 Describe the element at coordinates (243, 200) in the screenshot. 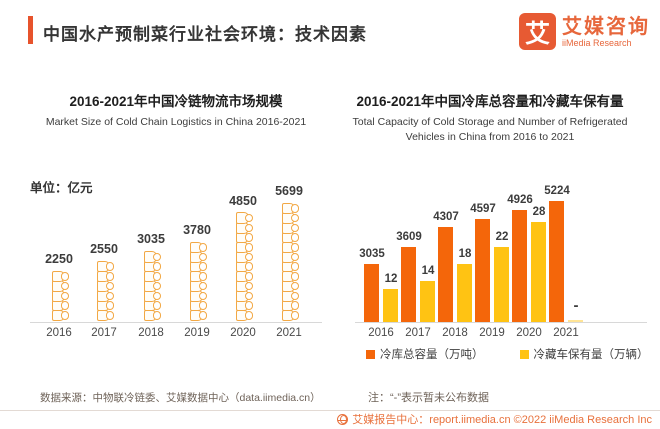

I see `bar-value-label: 4850` at that location.